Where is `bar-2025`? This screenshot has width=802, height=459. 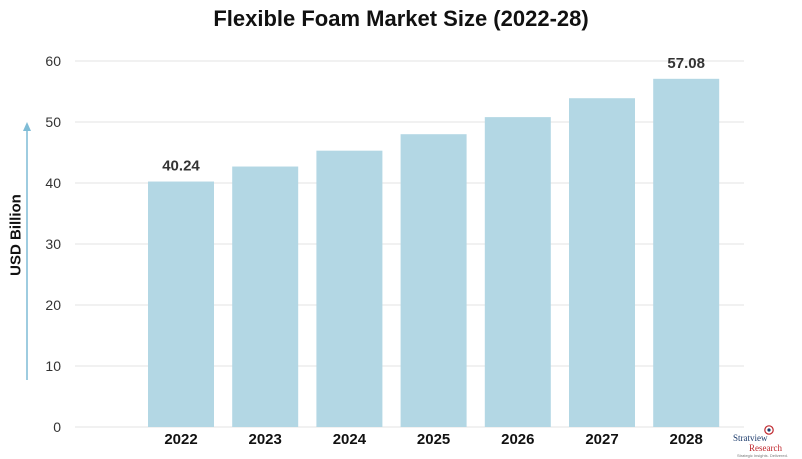
bar-2025 is located at coordinates (433, 280).